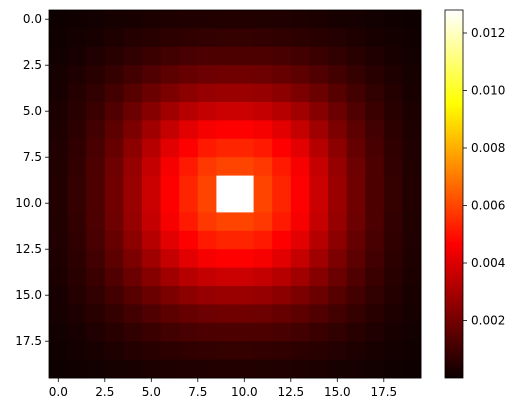 Image resolution: width=522 pixels, height=413 pixels. What do you see at coordinates (282, 111) in the screenshot?
I see `heatmap-cell-r5-c12` at bounding box center [282, 111].